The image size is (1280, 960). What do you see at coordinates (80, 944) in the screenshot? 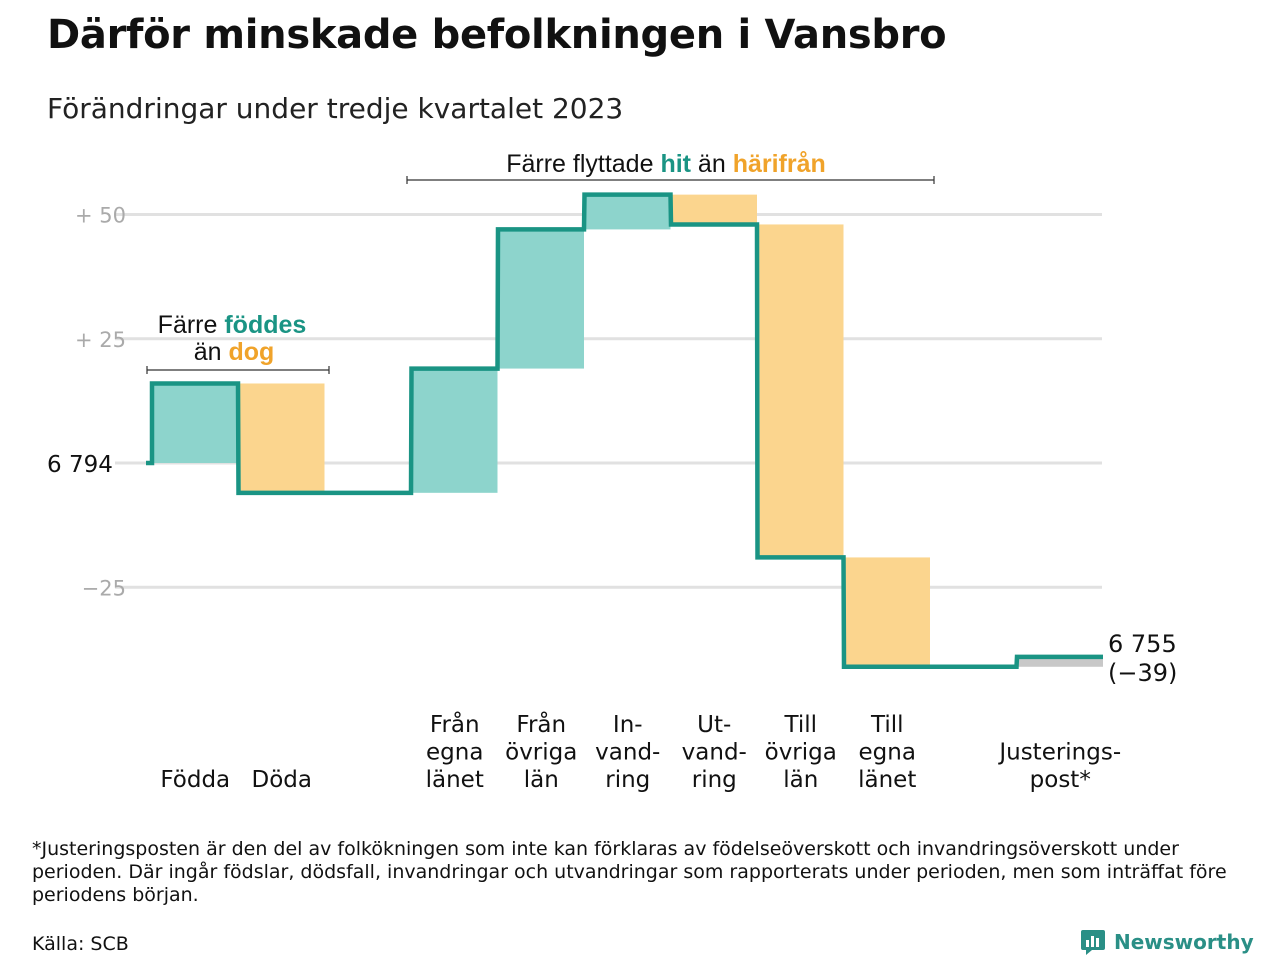
I see `source-label: Källa: SCB` at bounding box center [80, 944].